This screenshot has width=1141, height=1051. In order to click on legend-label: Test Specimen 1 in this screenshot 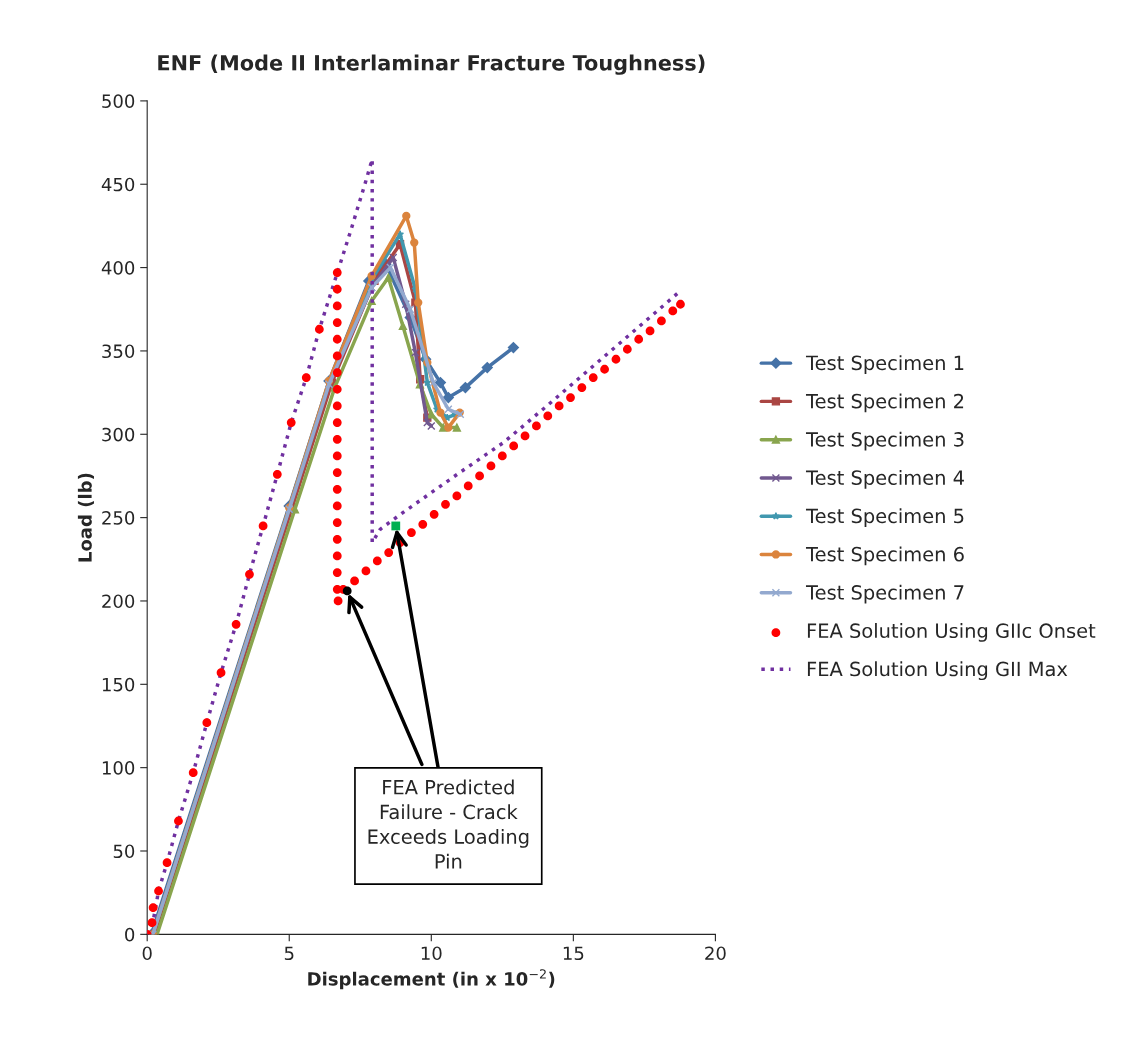, I will do `click(884, 364)`.